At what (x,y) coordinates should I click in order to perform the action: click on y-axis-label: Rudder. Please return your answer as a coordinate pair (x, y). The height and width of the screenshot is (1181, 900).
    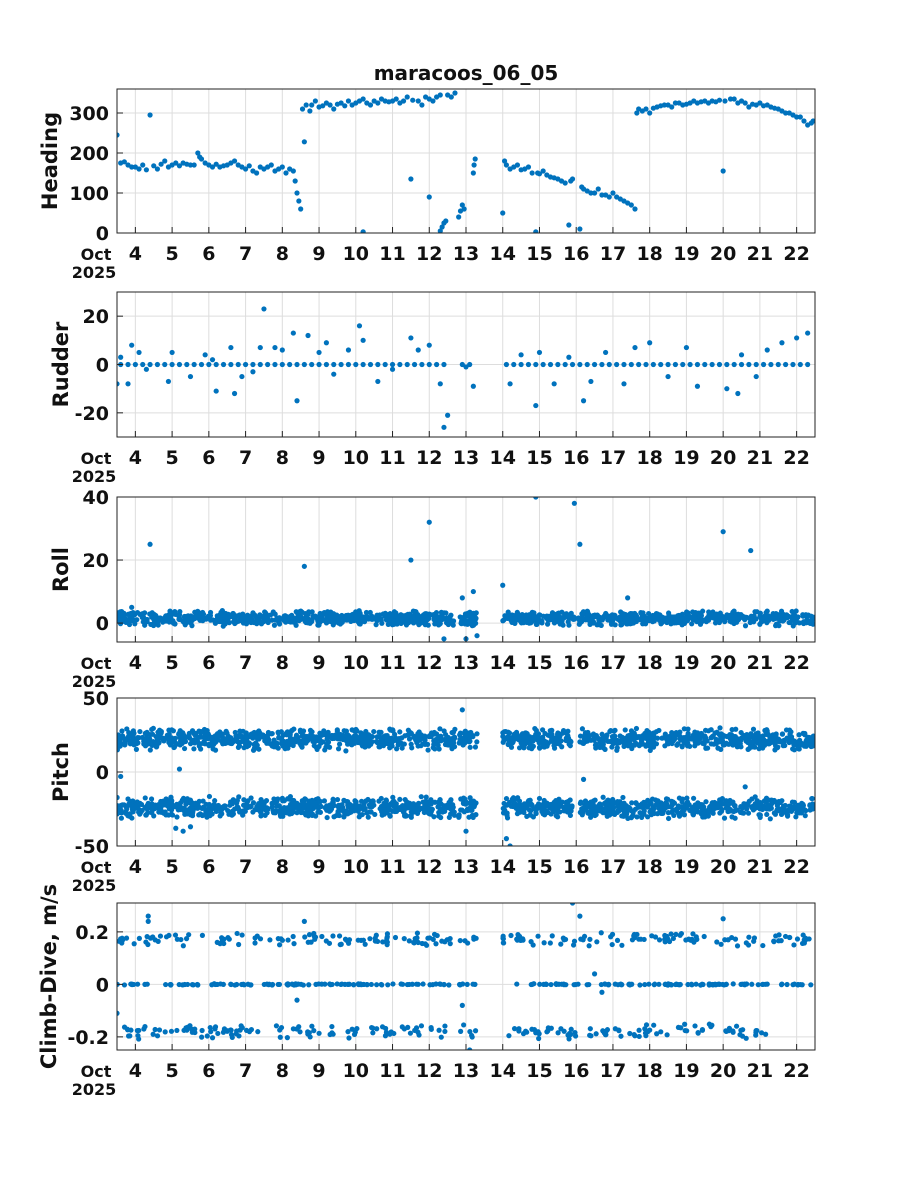
    Looking at the image, I should click on (61, 364).